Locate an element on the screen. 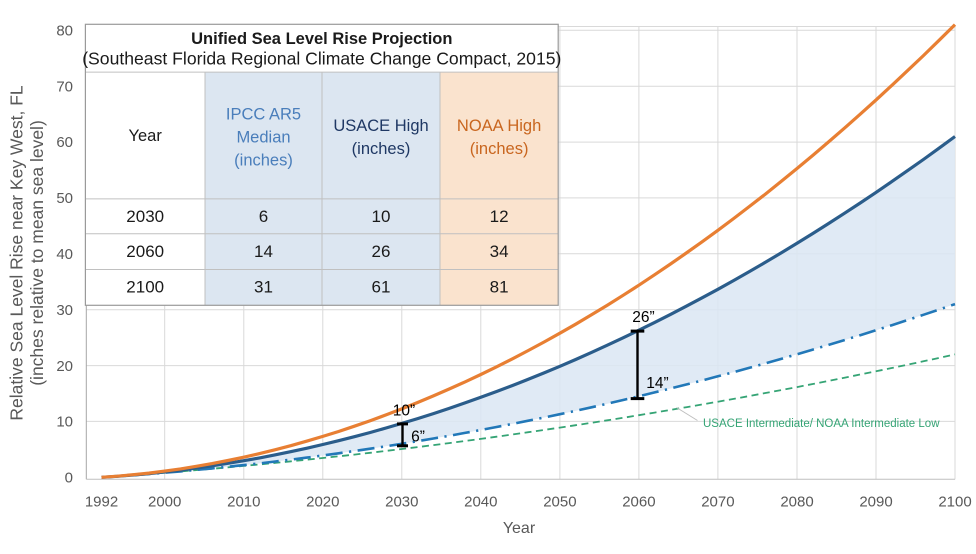 Image resolution: width=976 pixels, height=554 pixels. svg-text: 2020 is located at coordinates (322, 502).